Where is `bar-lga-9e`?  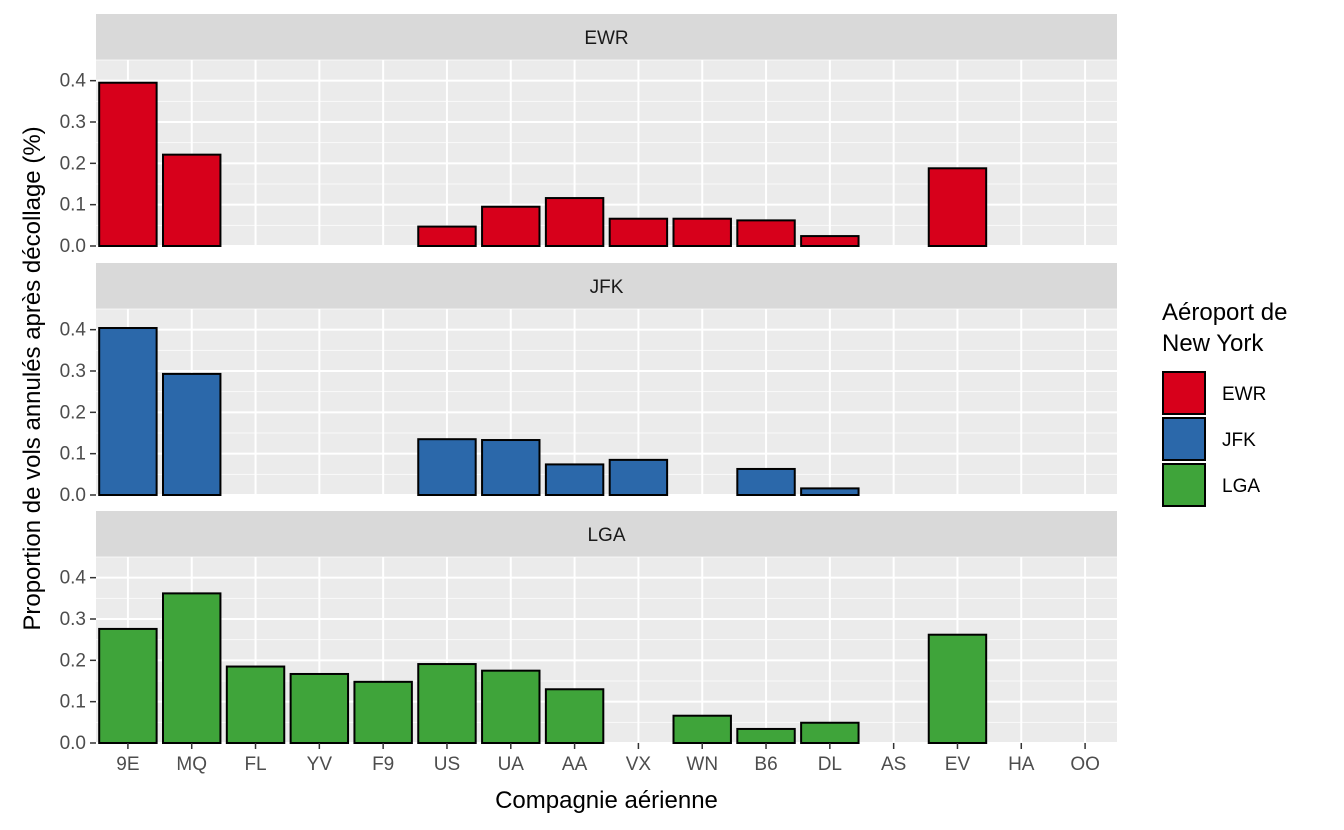
bar-lga-9e is located at coordinates (128, 685).